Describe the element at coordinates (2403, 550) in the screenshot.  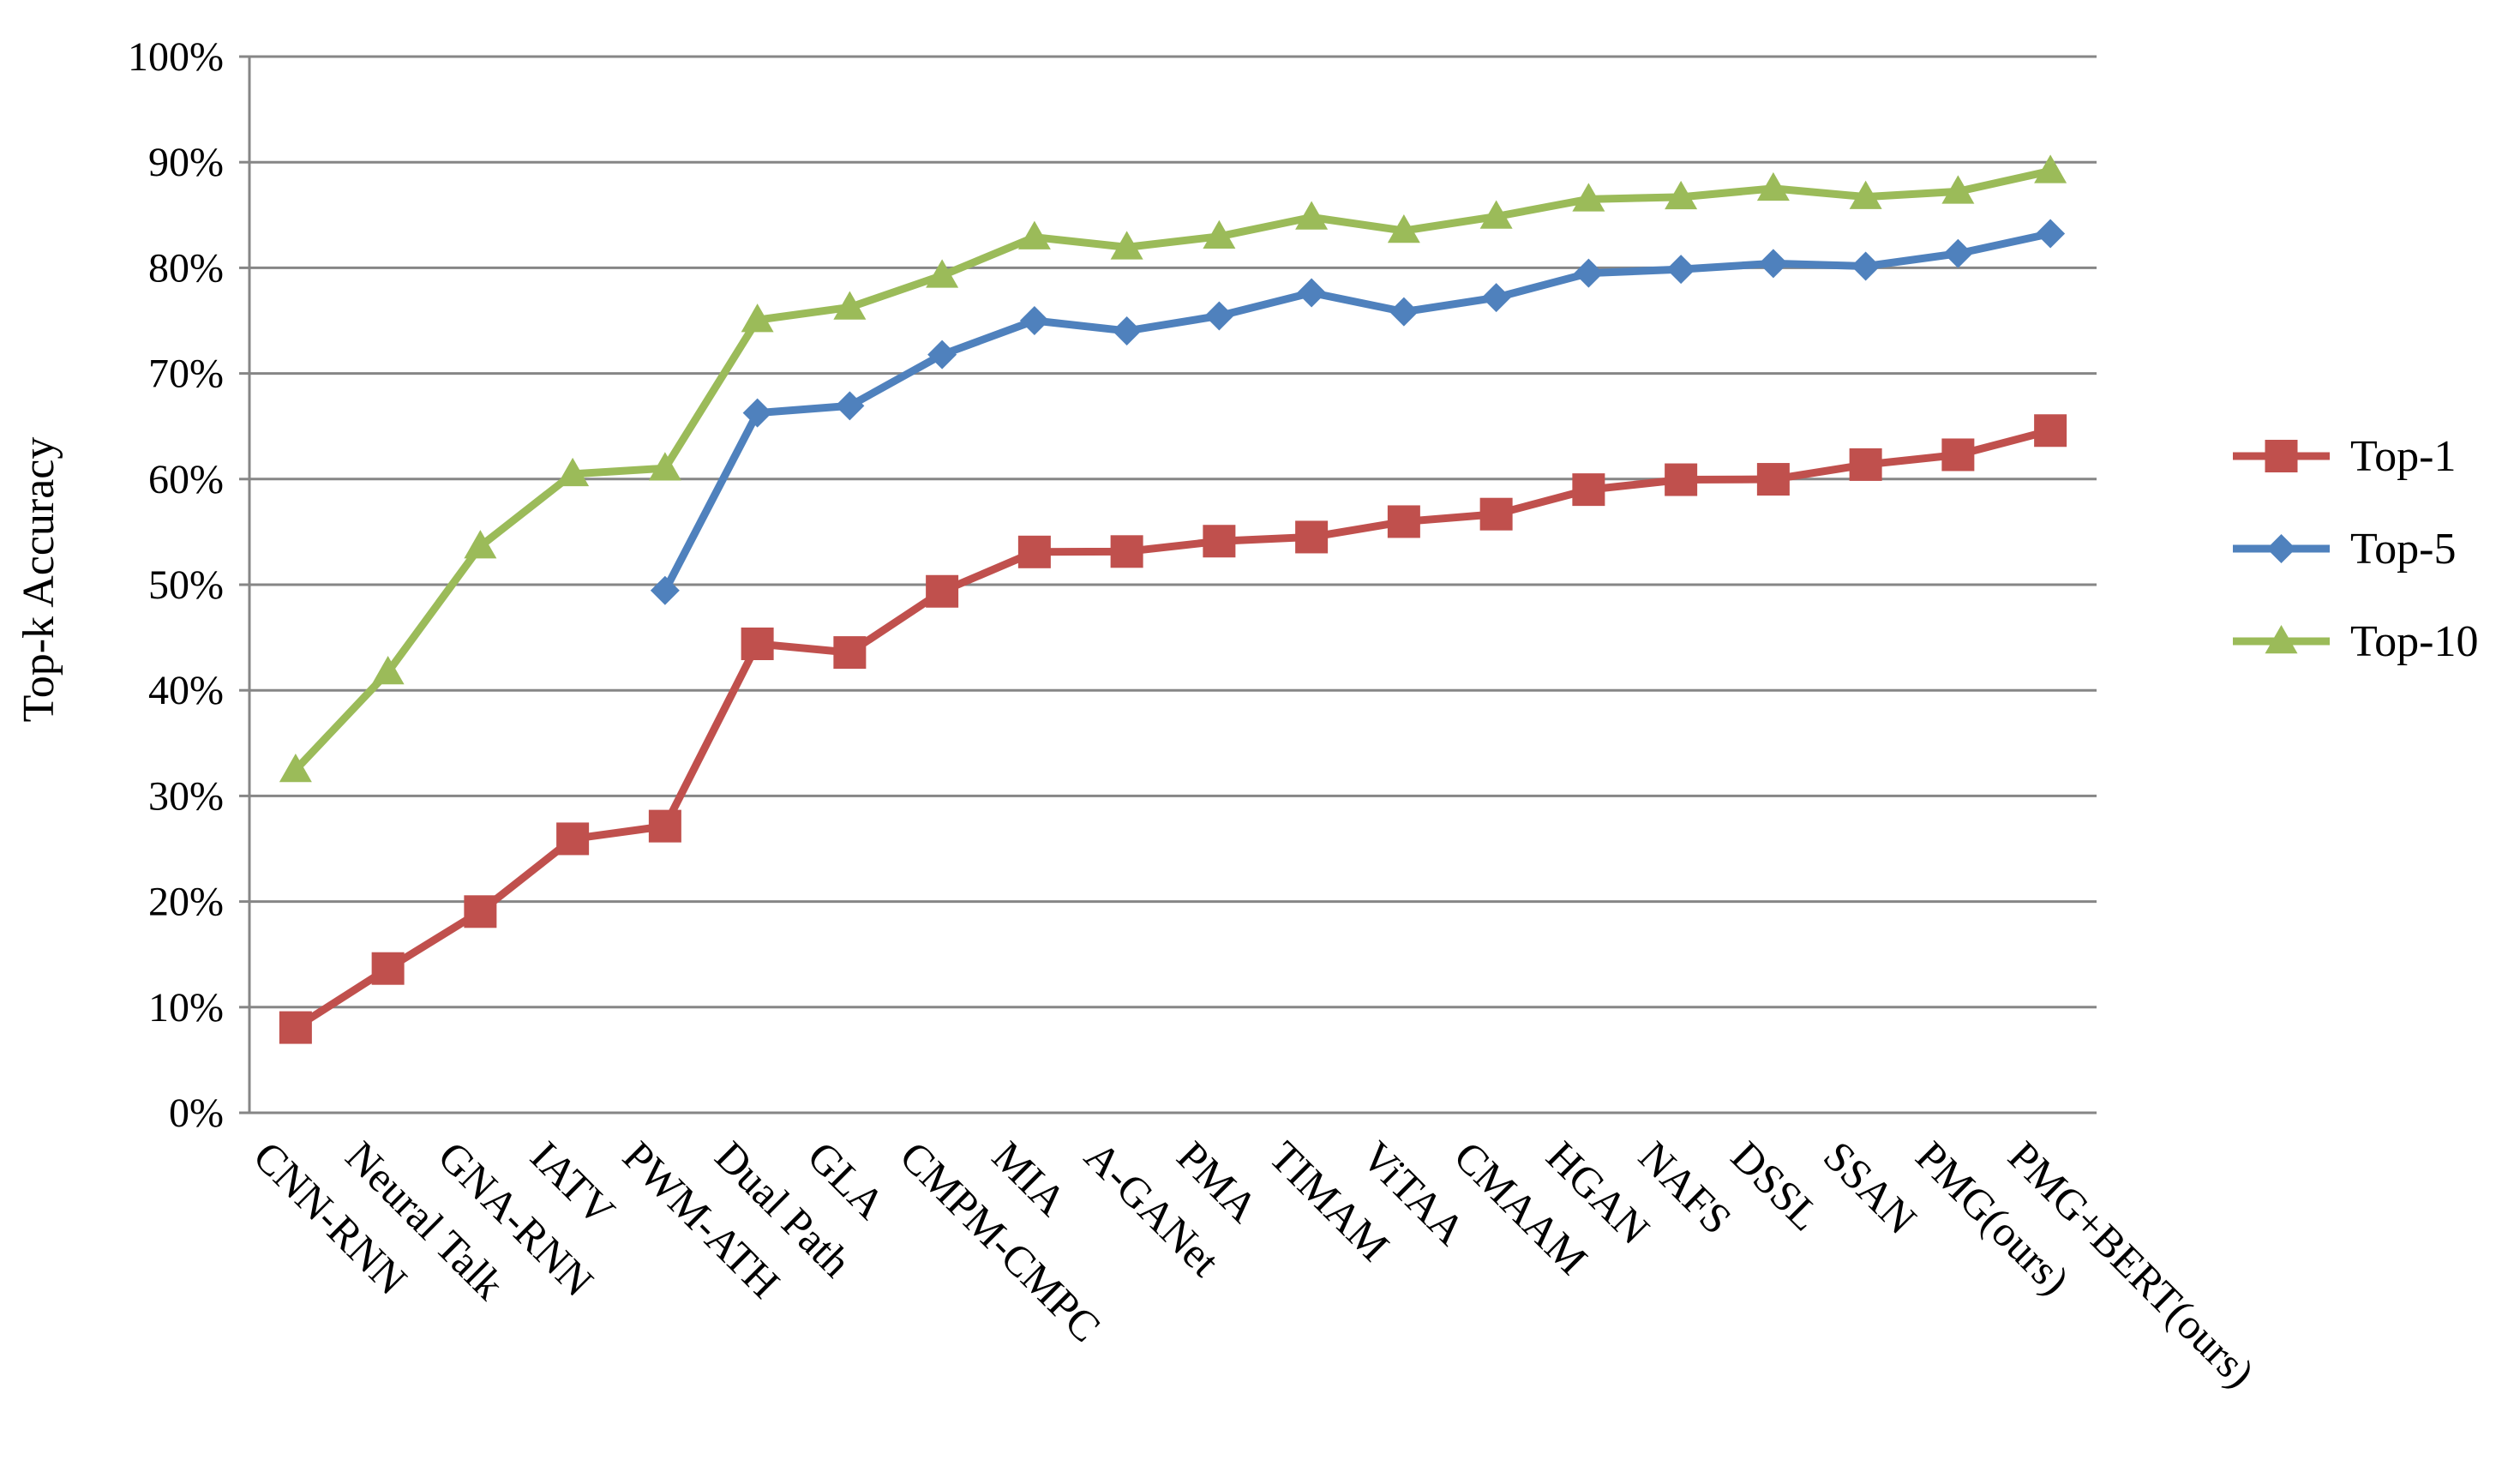
I see `legend-label: Top-5` at that location.